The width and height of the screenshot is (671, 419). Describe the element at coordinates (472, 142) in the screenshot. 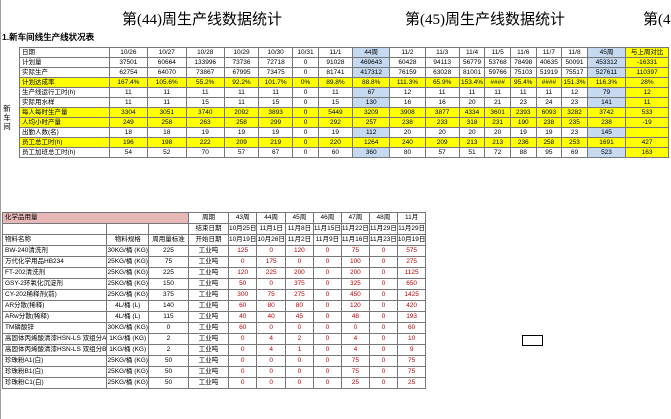

I see `production-cell: 213` at that location.